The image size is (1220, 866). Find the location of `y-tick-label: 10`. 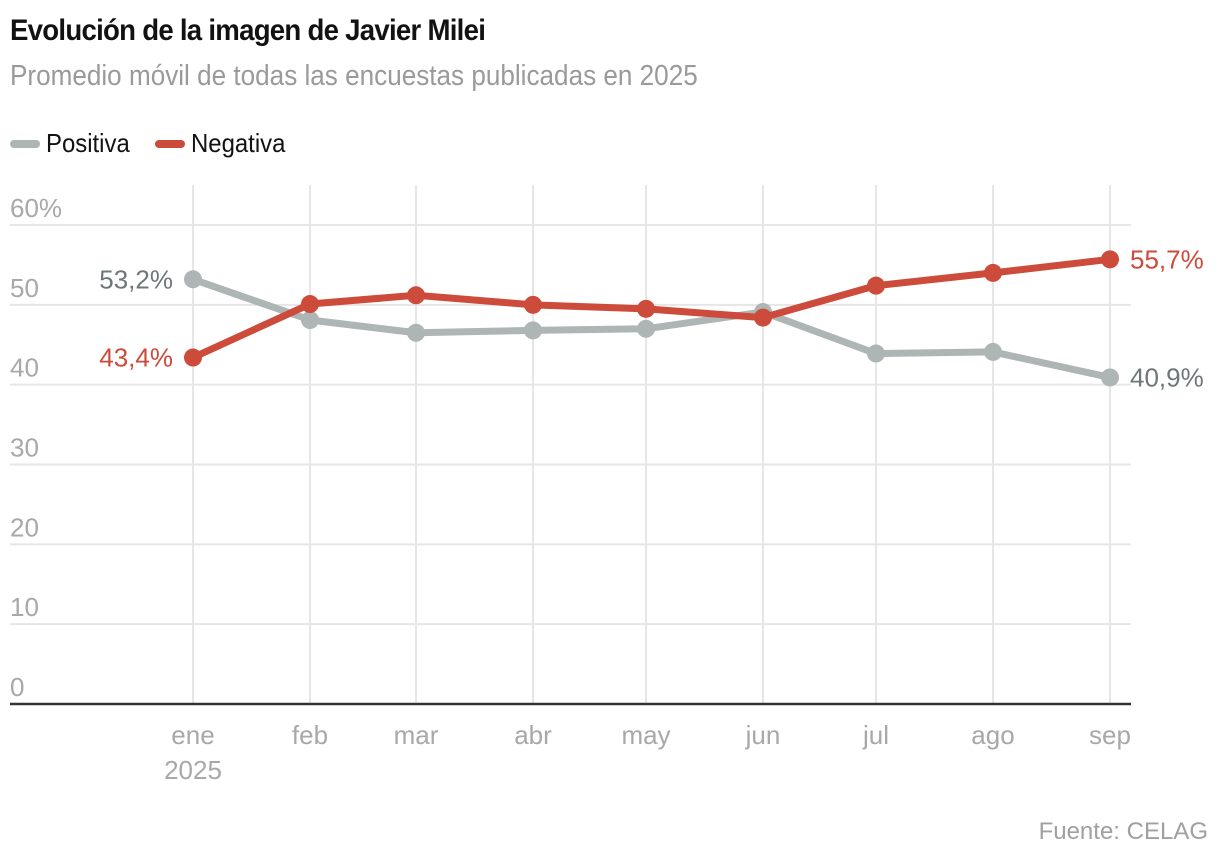

y-tick-label: 10 is located at coordinates (24, 607).